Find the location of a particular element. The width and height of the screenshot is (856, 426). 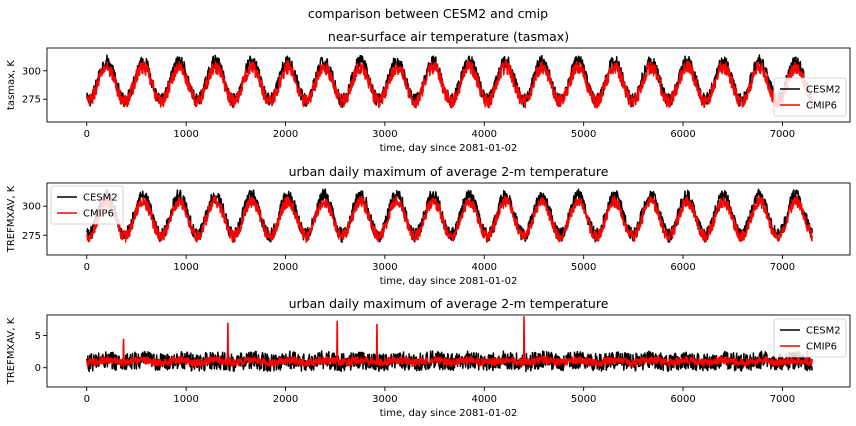

chart-title: near-surface air temperature (tasmax) is located at coordinates (448, 36).